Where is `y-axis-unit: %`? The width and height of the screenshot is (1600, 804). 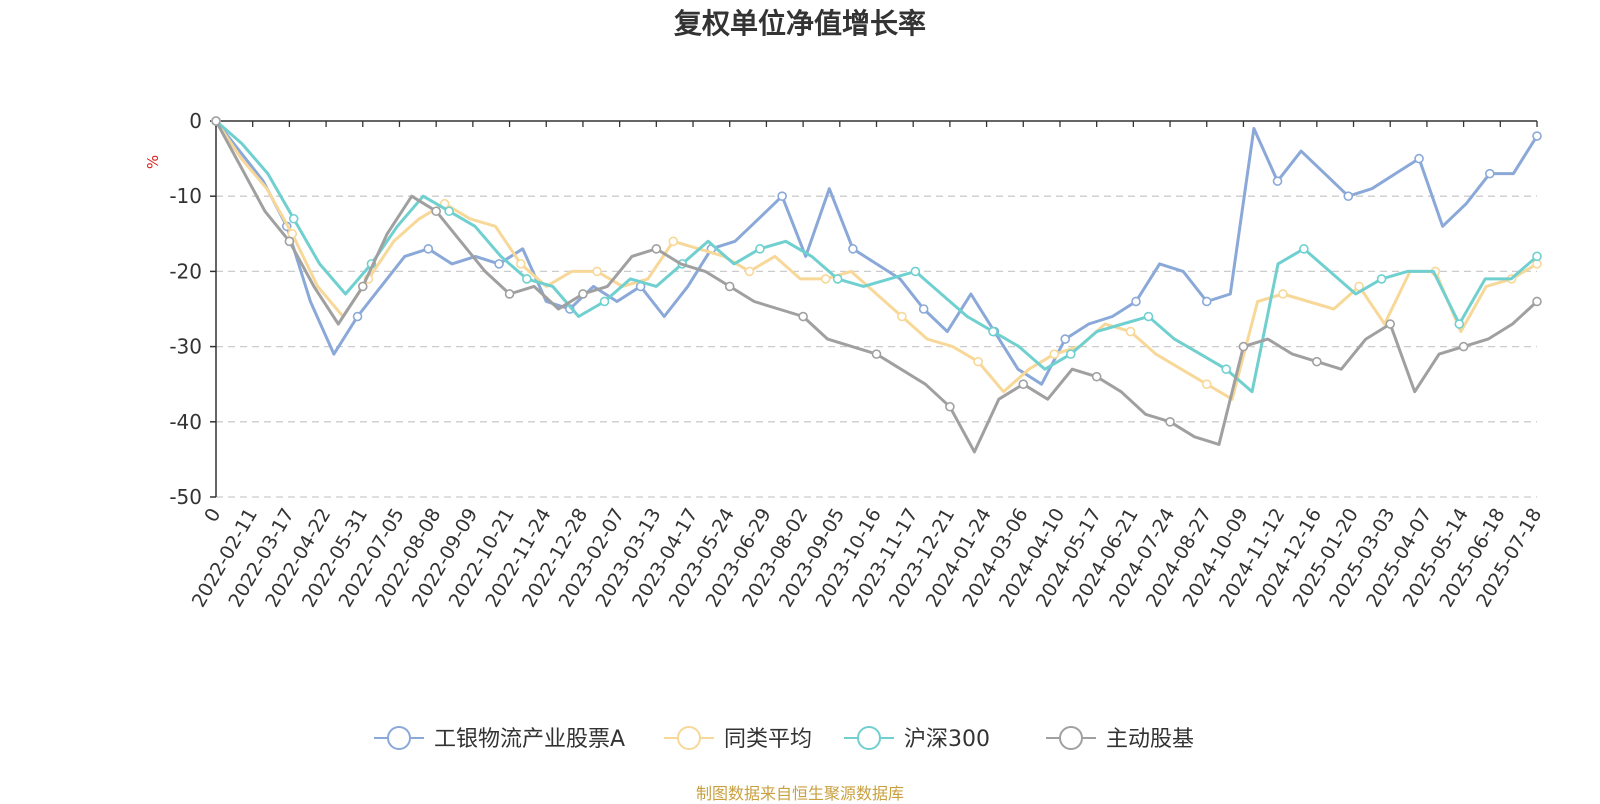
y-axis-unit: % is located at coordinates (153, 162).